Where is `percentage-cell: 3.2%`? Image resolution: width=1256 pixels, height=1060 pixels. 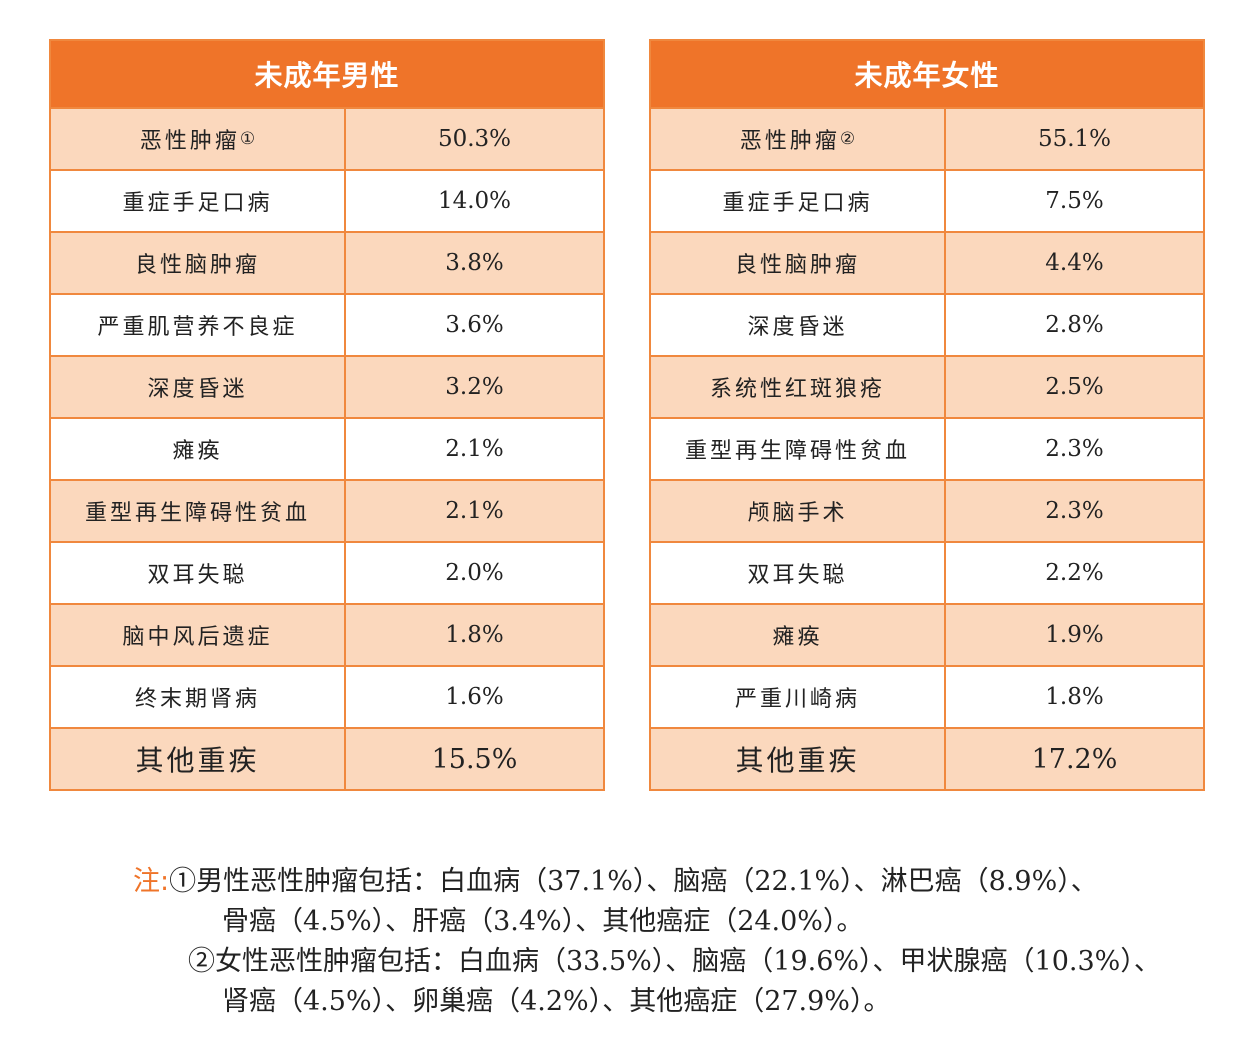 percentage-cell: 3.2% is located at coordinates (474, 387).